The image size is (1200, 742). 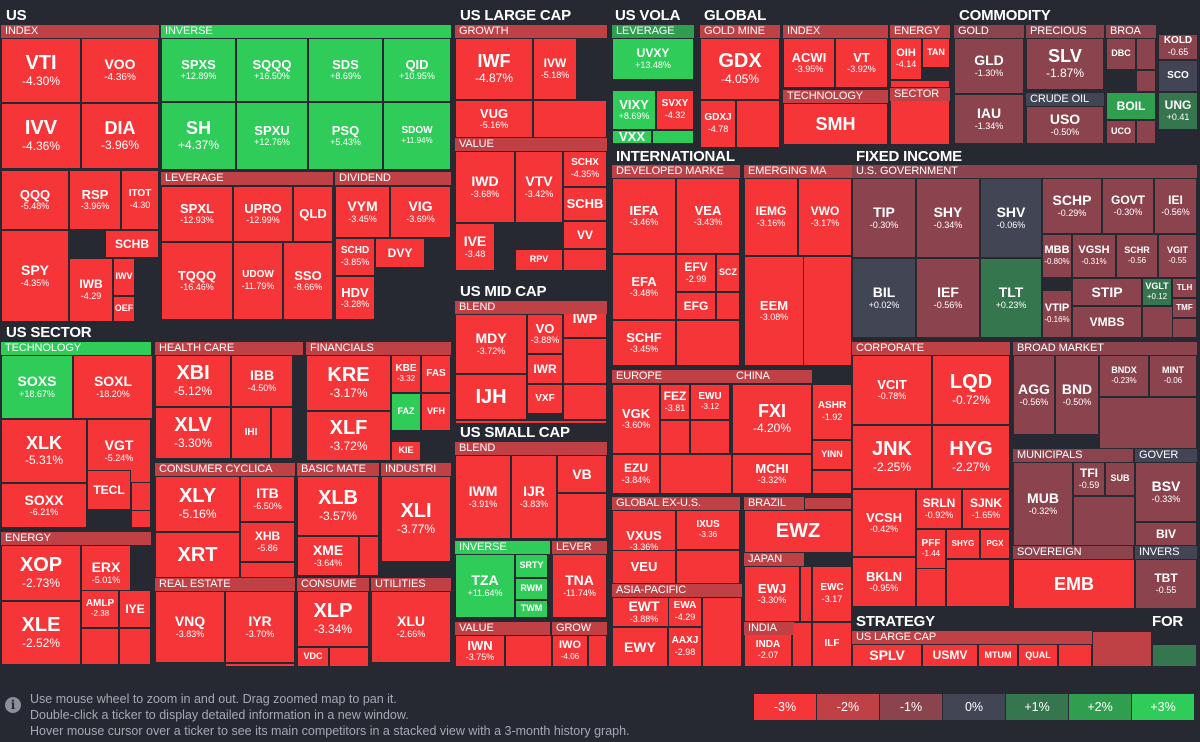 What do you see at coordinates (884, 298) in the screenshot?
I see `ticker-tile: BIL +0.02%` at bounding box center [884, 298].